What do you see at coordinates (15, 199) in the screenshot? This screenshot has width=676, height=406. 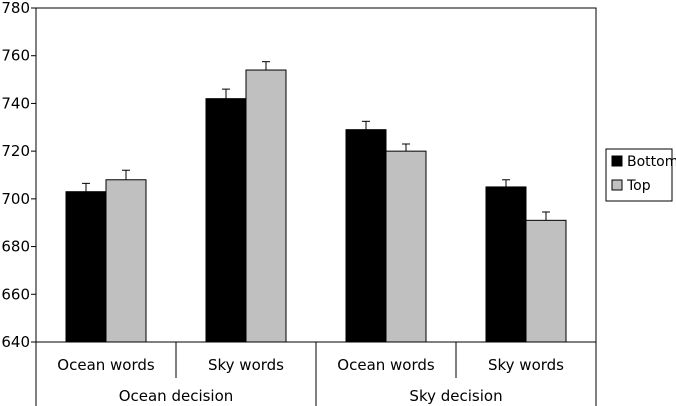 I see `y-tick-label: 700` at bounding box center [15, 199].